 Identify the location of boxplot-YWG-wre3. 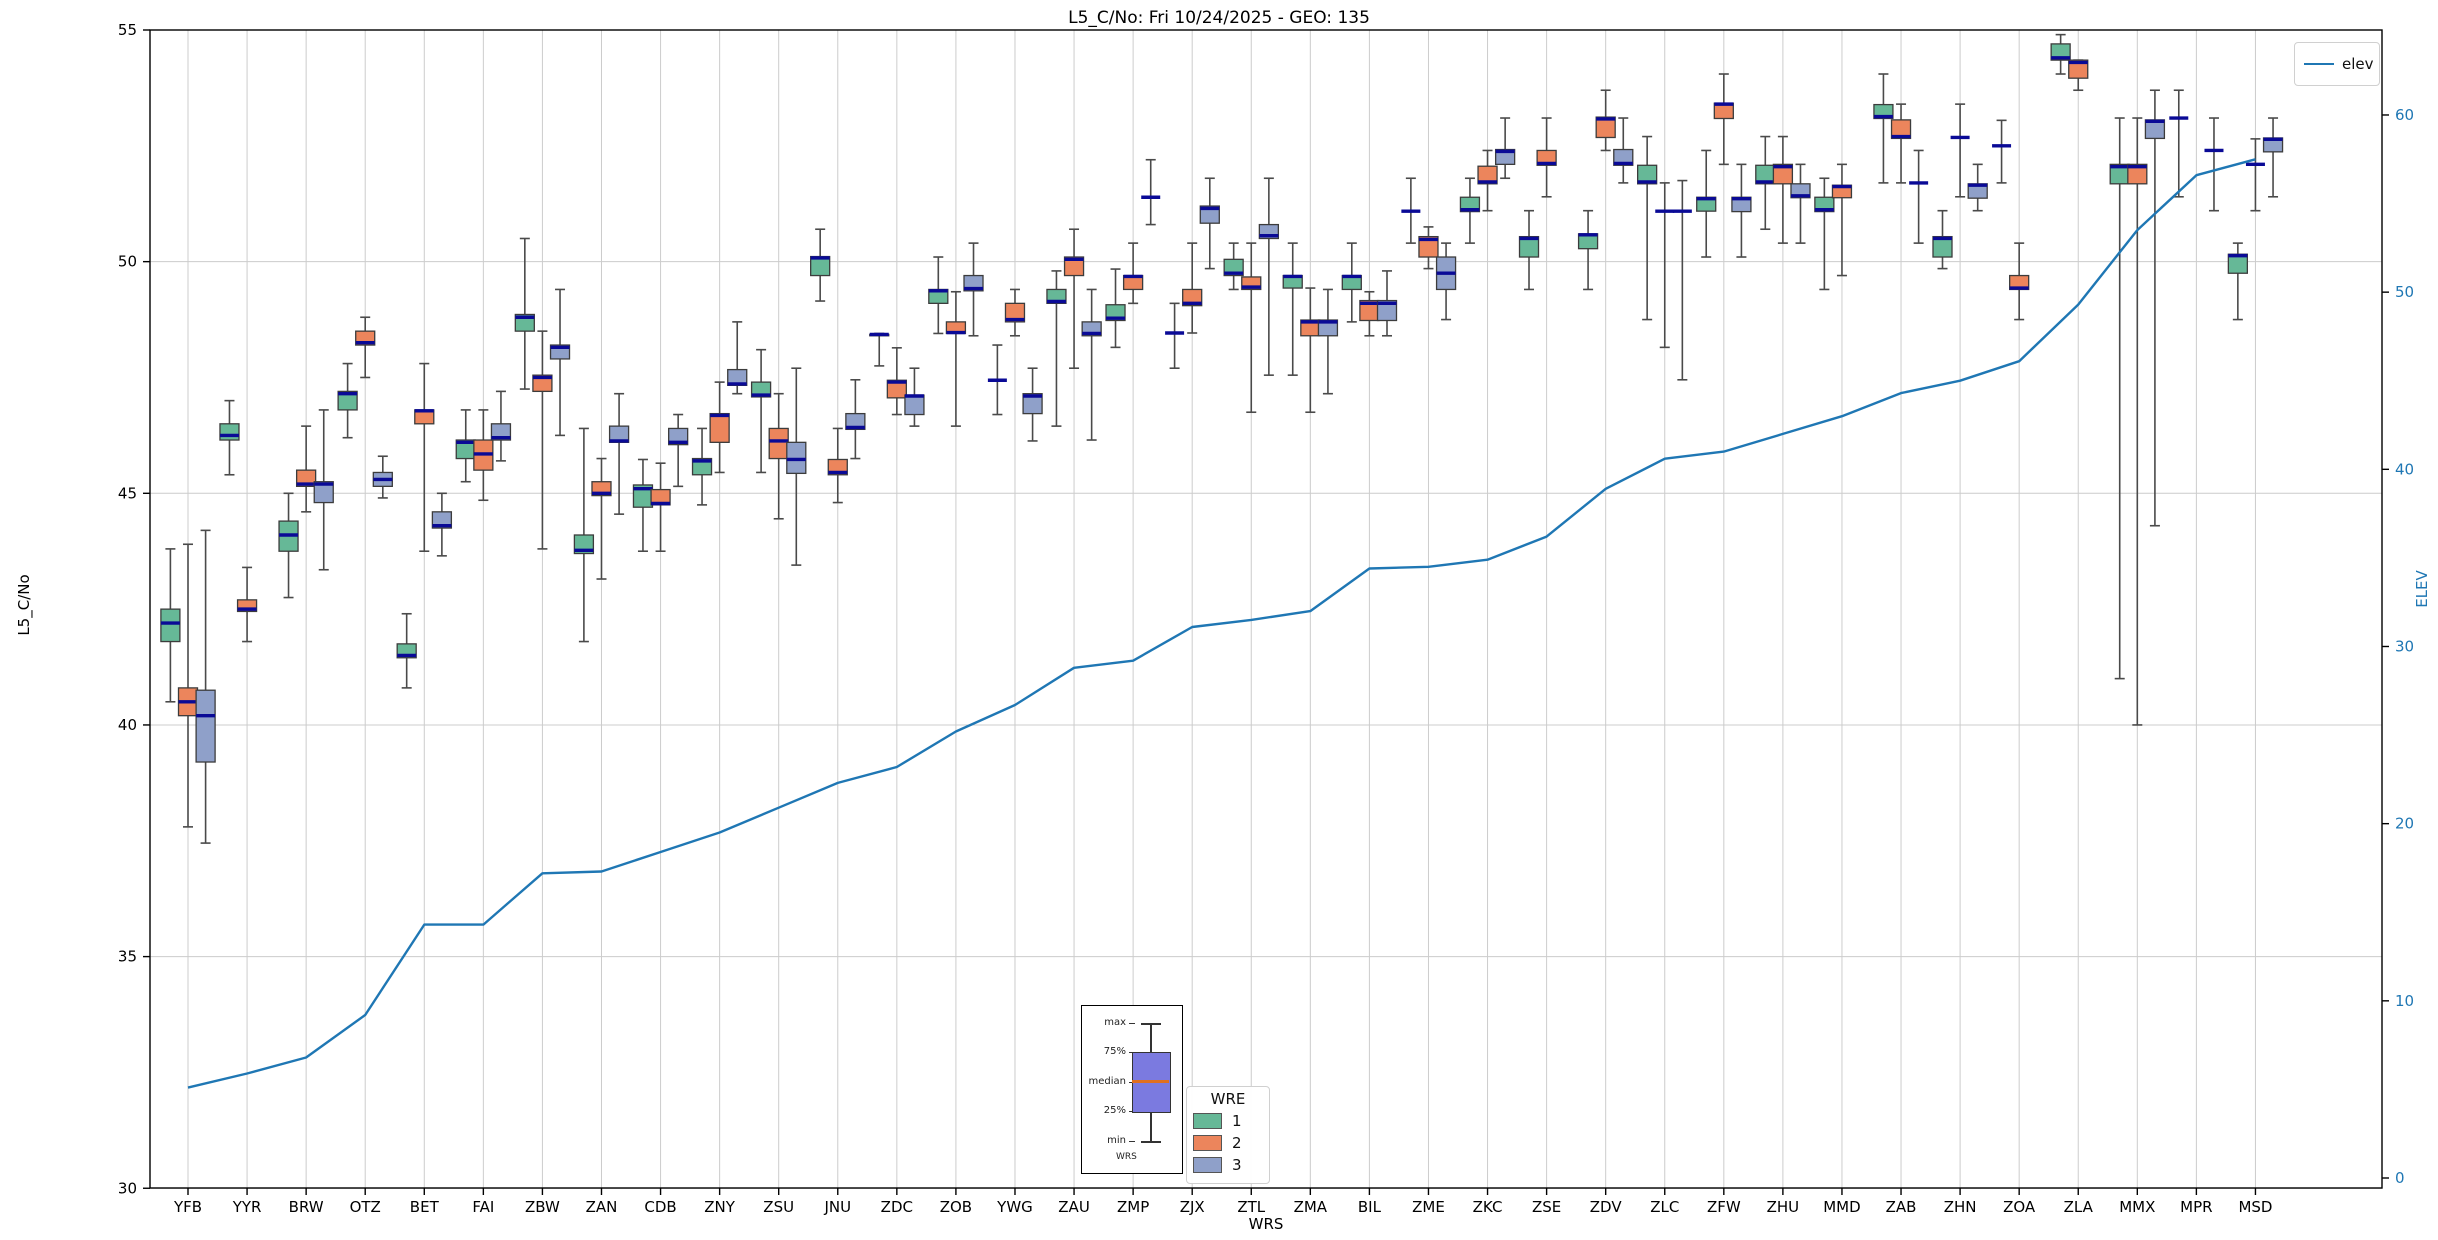
(1032, 404).